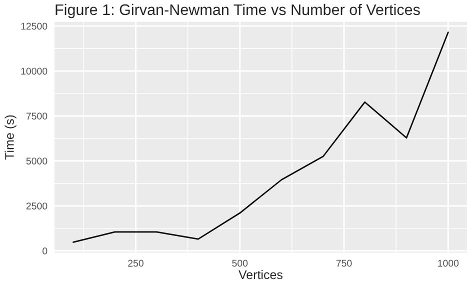 The height and width of the screenshot is (292, 474). Describe the element at coordinates (448, 263) in the screenshot. I see `x-tick-label: 1000` at that location.